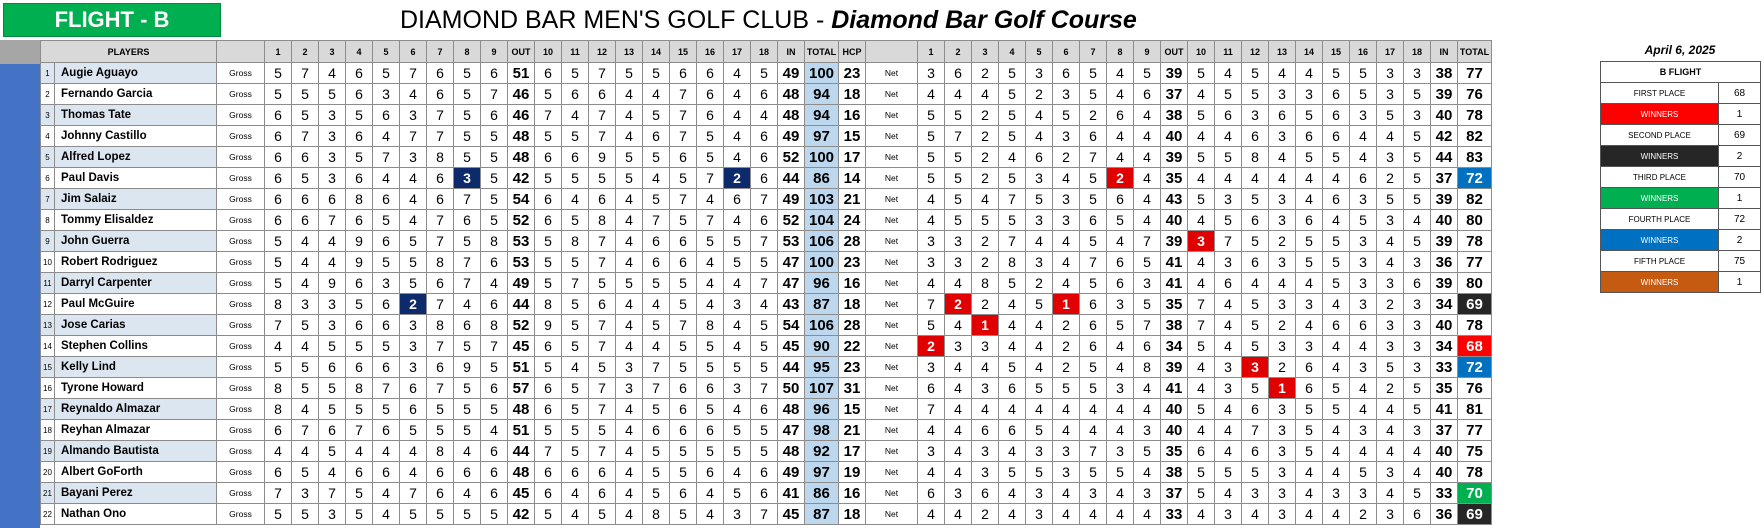 The image size is (1764, 528). Describe the element at coordinates (1659, 198) in the screenshot. I see `result-label: WINNERS` at that location.